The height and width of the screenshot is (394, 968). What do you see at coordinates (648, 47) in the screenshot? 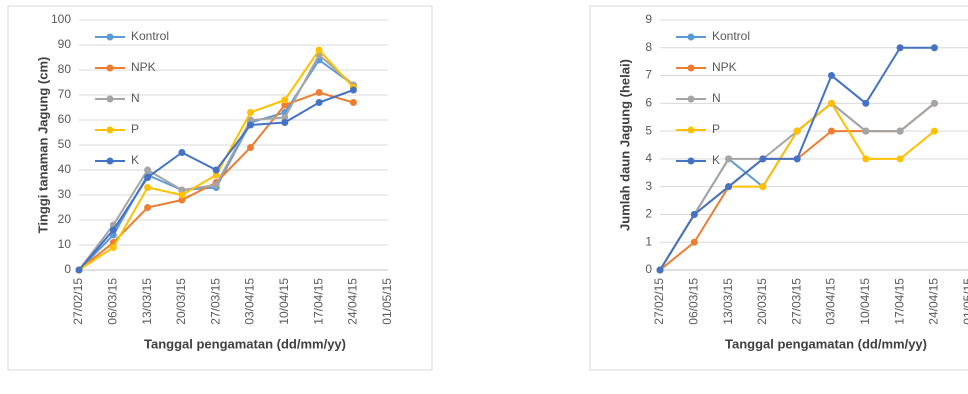
I see `y-tick-label: 8` at bounding box center [648, 47].